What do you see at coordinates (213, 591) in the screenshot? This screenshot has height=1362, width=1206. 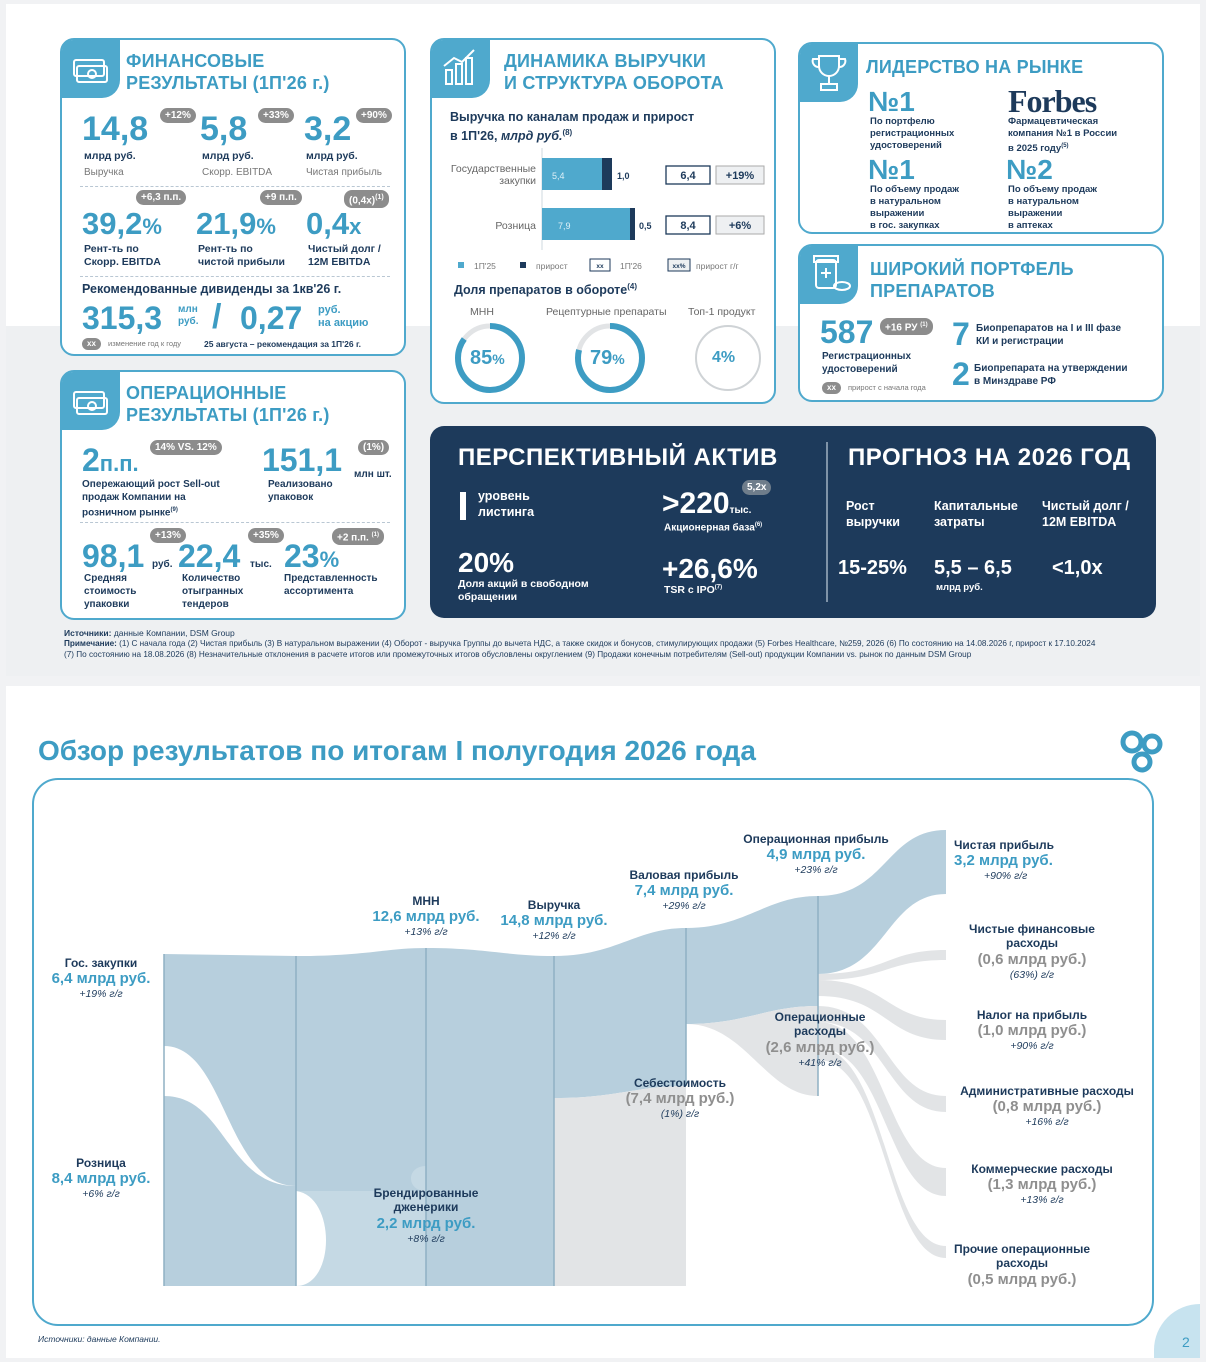 I see `tenders-label: Количество отыгранных тендеров` at bounding box center [213, 591].